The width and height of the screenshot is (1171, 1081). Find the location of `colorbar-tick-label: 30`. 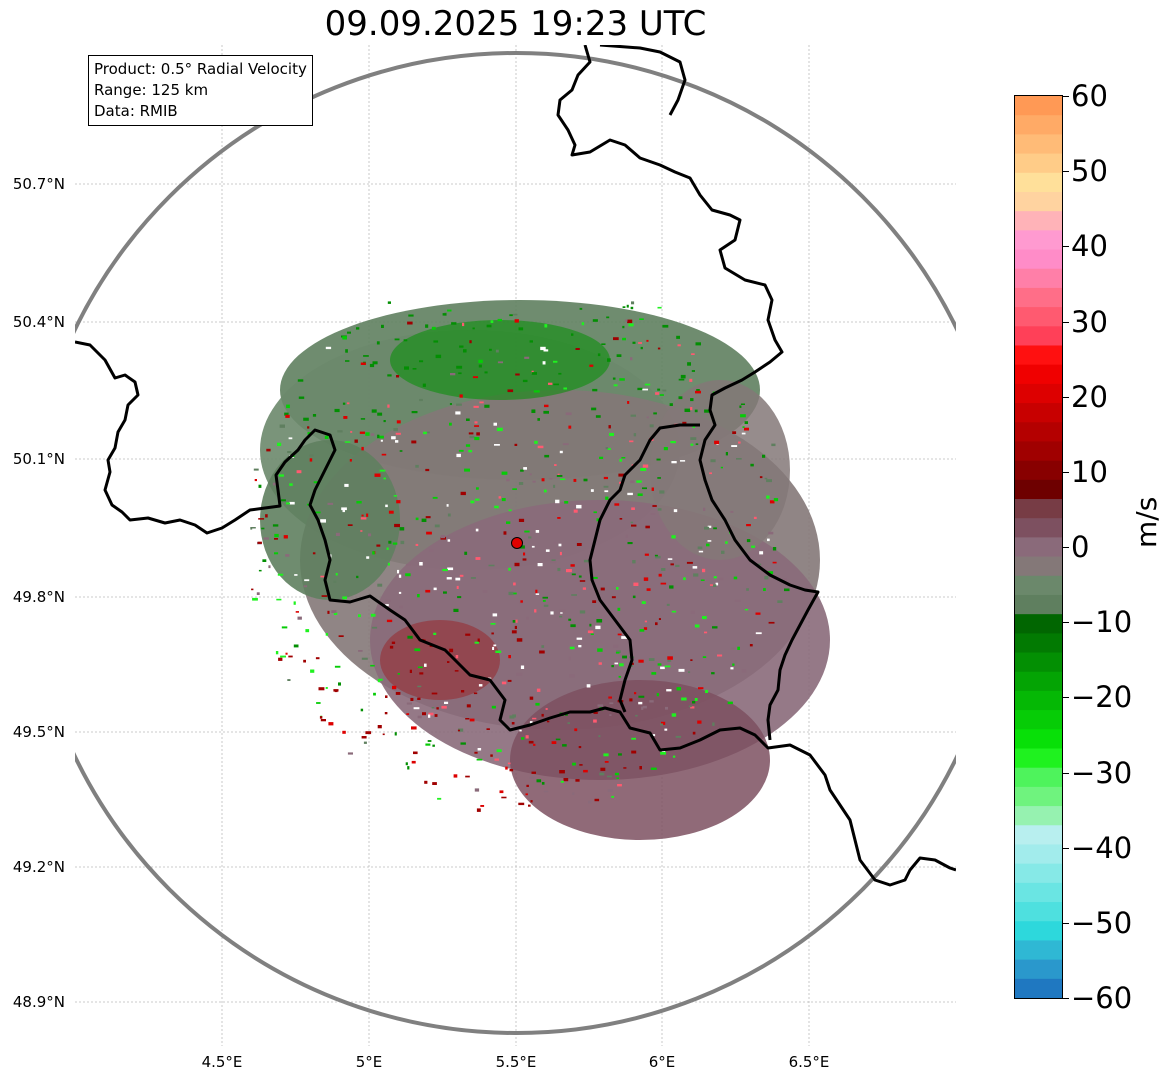

colorbar-tick-label: 30 is located at coordinates (1089, 321).